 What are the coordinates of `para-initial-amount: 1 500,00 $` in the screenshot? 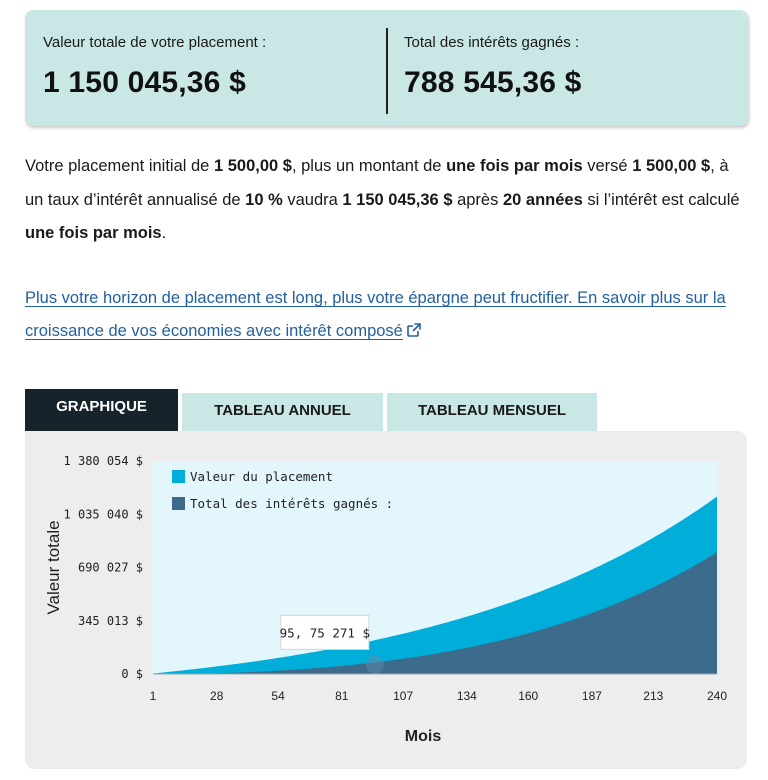 It's located at (252, 166).